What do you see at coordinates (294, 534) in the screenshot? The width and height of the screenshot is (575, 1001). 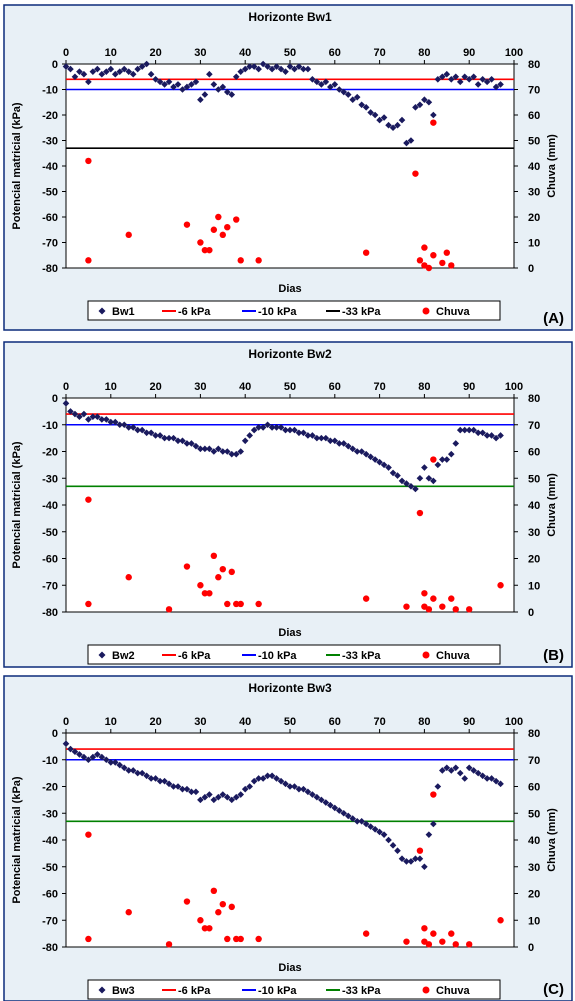 I see `series-chuva` at bounding box center [294, 534].